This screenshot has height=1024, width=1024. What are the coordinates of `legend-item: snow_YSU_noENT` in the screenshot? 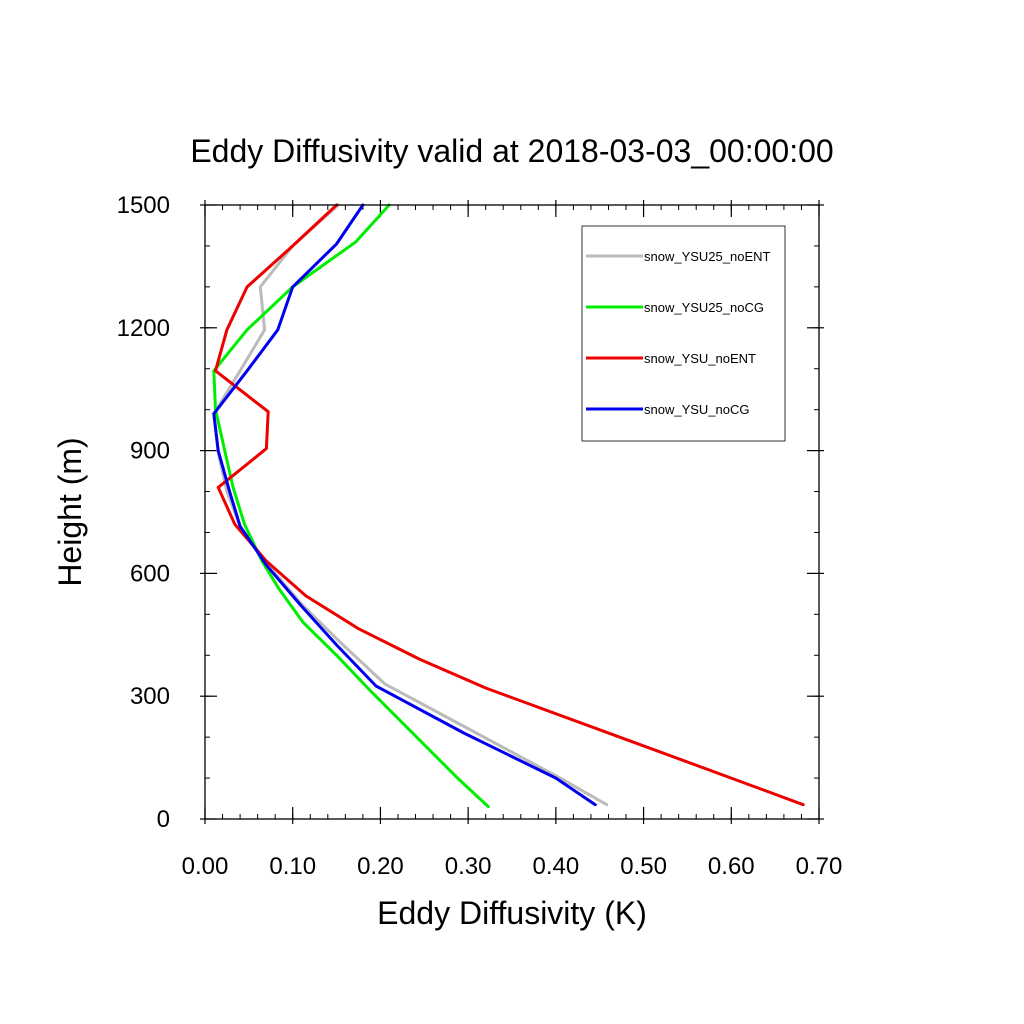 It's located at (671, 358).